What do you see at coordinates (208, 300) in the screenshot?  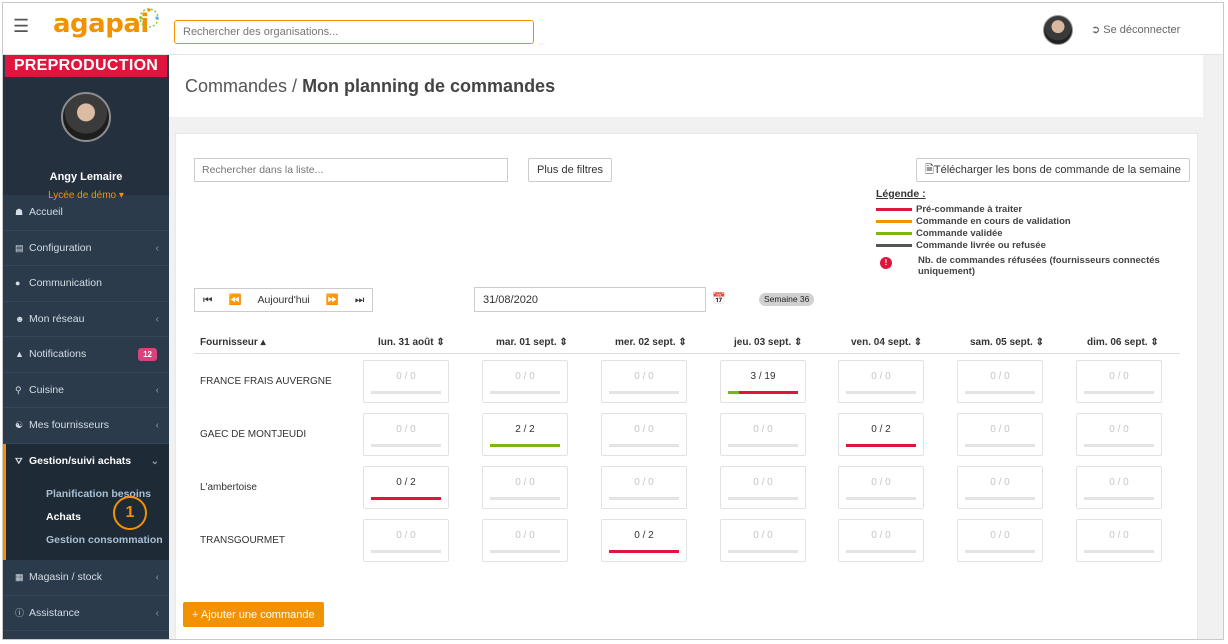 I see `first-week-button: ⏮` at bounding box center [208, 300].